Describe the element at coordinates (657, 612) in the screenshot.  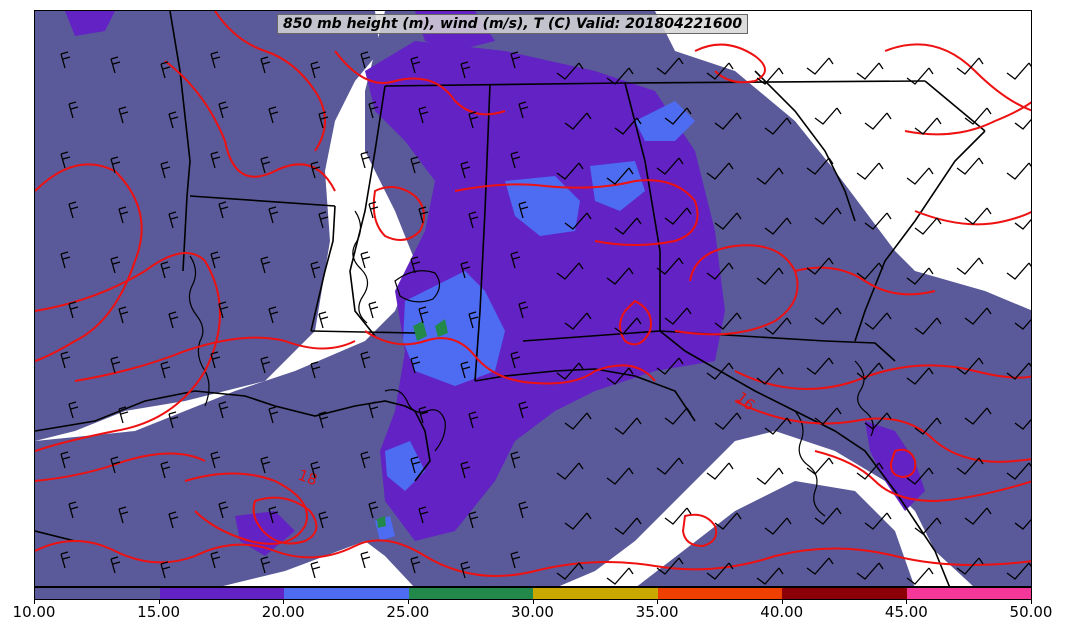
I see `colorbar-tick-label: 35.00` at that location.